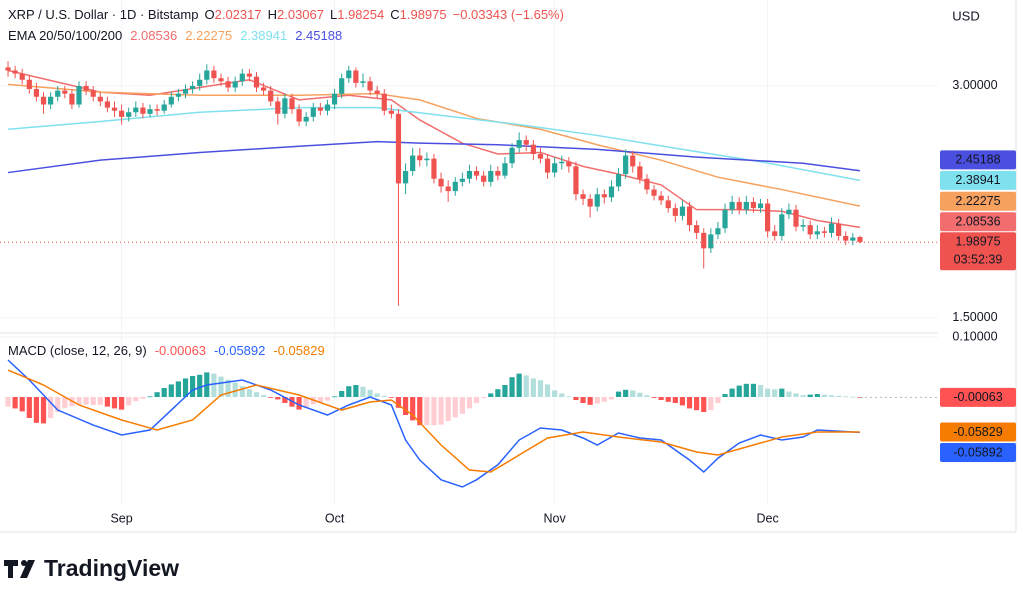  I want to click on logo-icon, so click(24, 563).